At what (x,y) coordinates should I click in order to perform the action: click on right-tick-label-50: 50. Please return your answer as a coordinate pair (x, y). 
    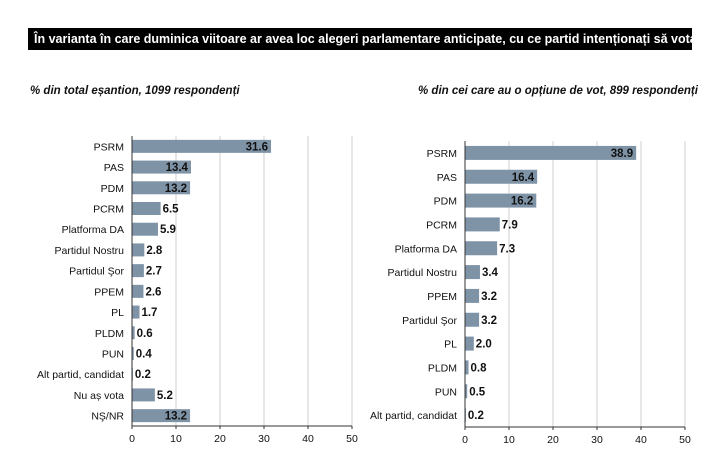
    Looking at the image, I should click on (685, 440).